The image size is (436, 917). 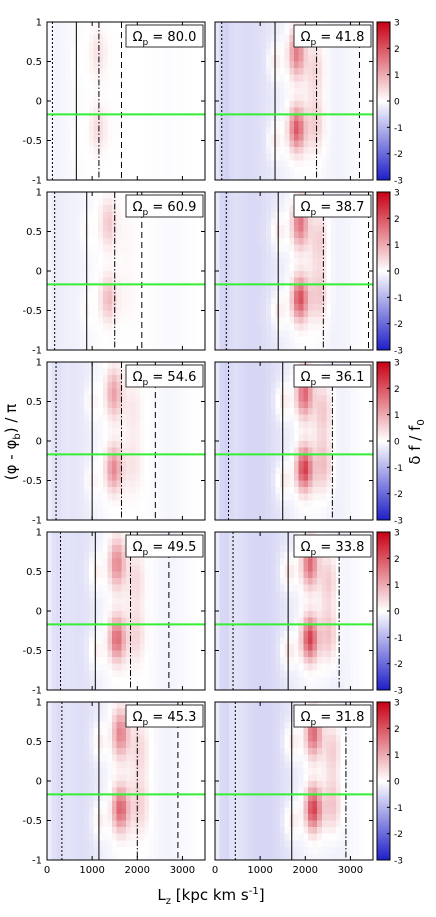 What do you see at coordinates (138, 377) in the screenshot?
I see `omega-symbol: Ω` at bounding box center [138, 377].